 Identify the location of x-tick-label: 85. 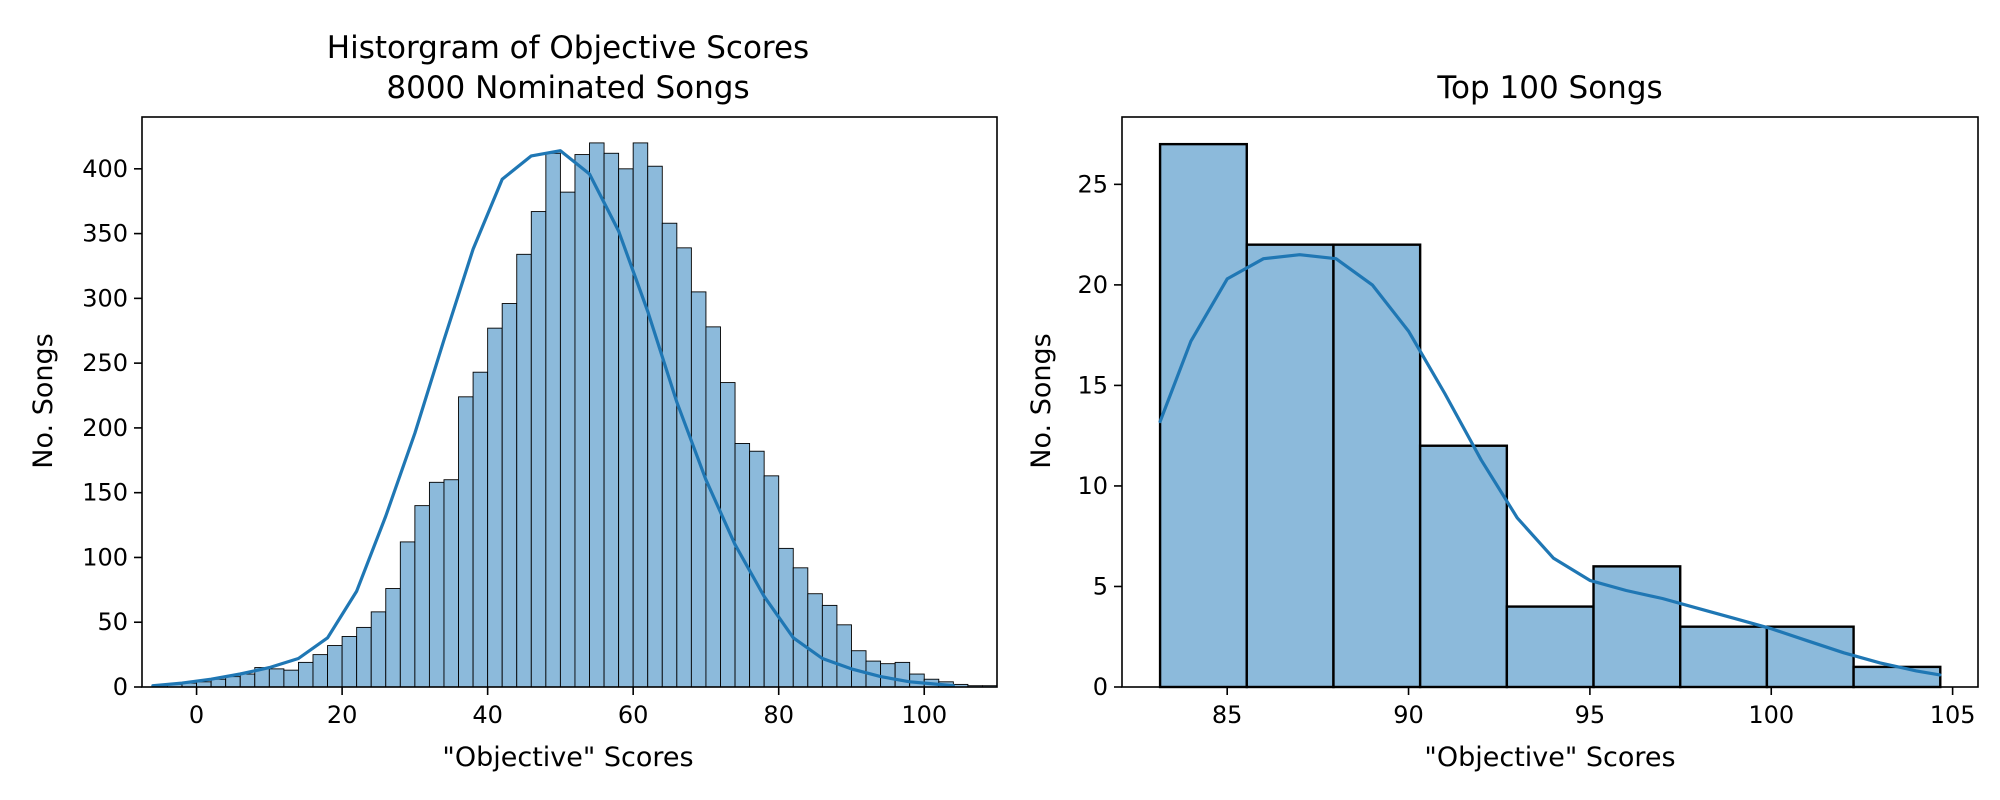
(1227, 715).